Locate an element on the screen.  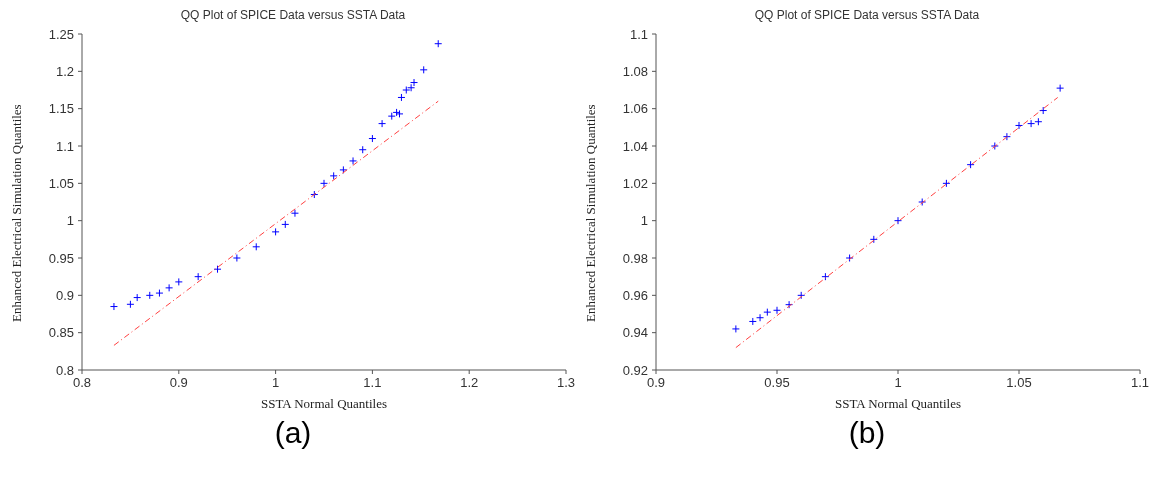
y-tick-label: 1.02 is located at coordinates (635, 183).